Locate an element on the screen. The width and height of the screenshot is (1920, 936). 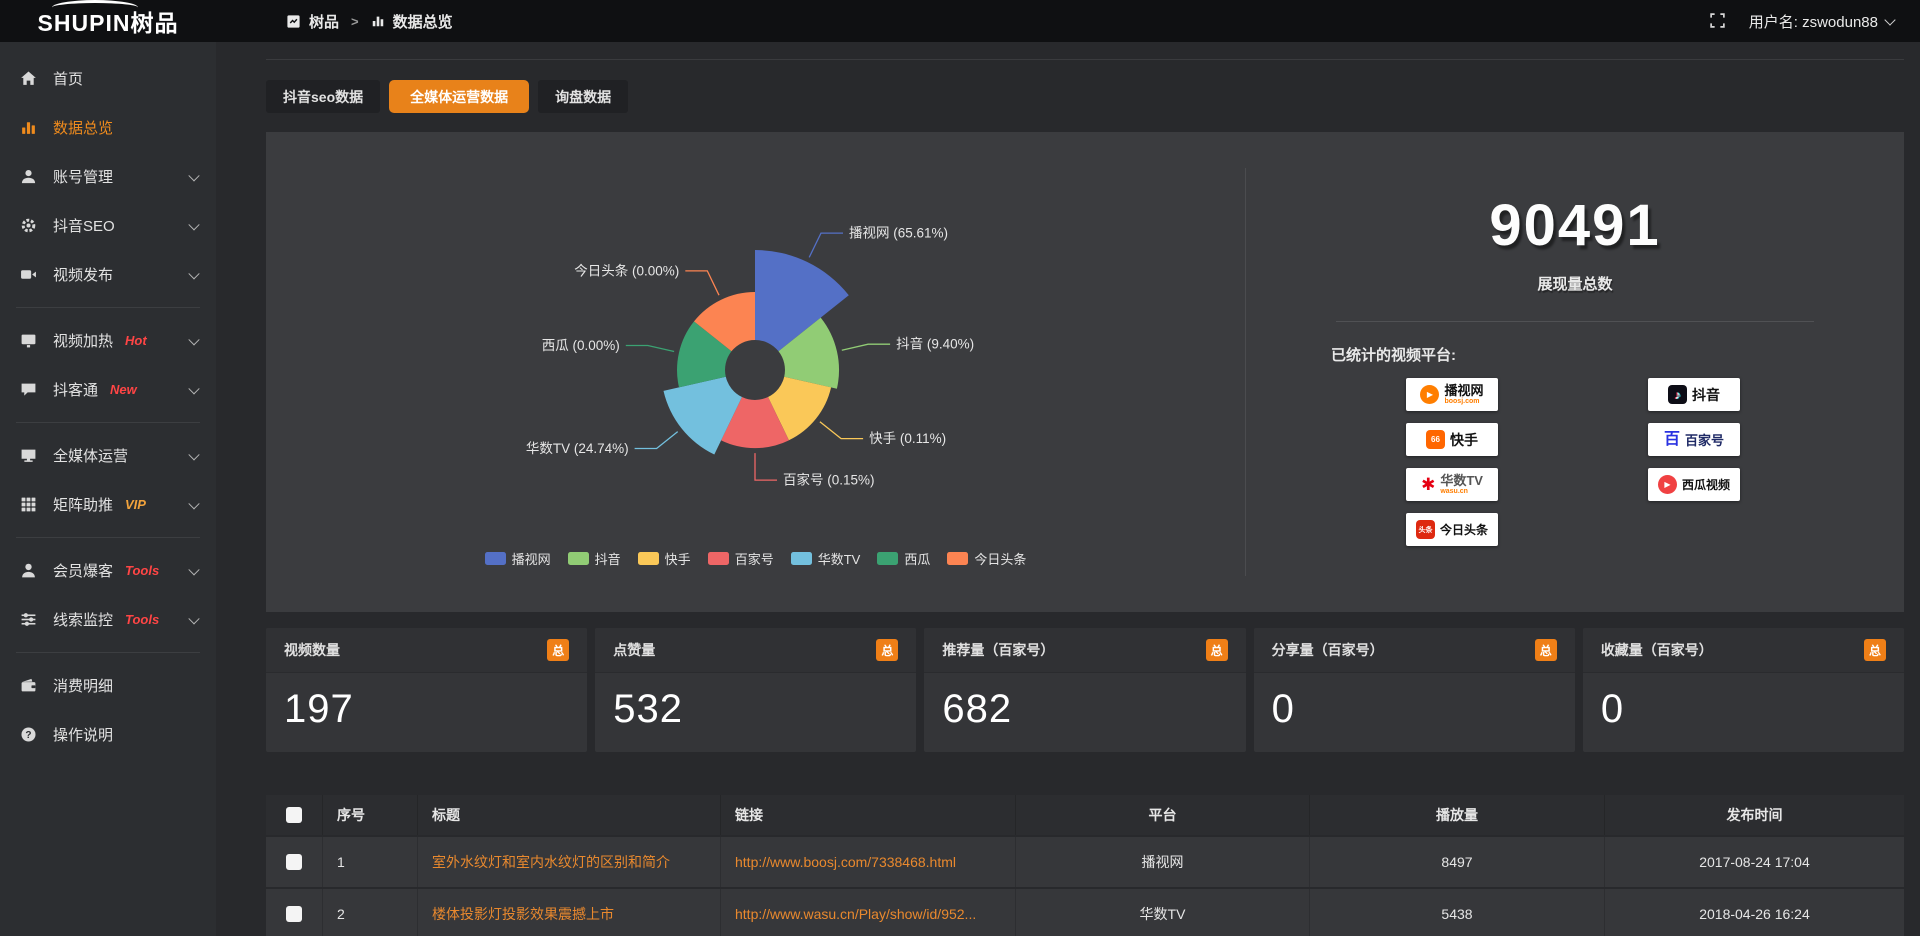
legend-label: 百家号 is located at coordinates (754, 559).